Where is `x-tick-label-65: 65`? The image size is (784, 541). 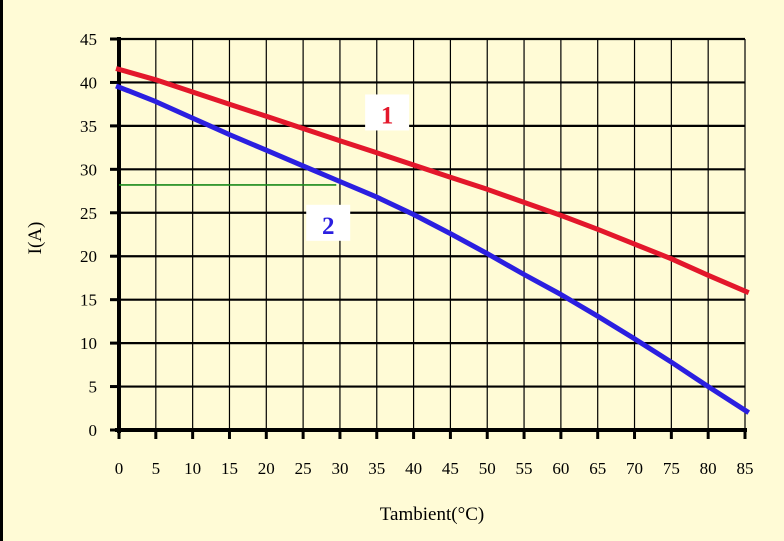
x-tick-label-65: 65 is located at coordinates (597, 468).